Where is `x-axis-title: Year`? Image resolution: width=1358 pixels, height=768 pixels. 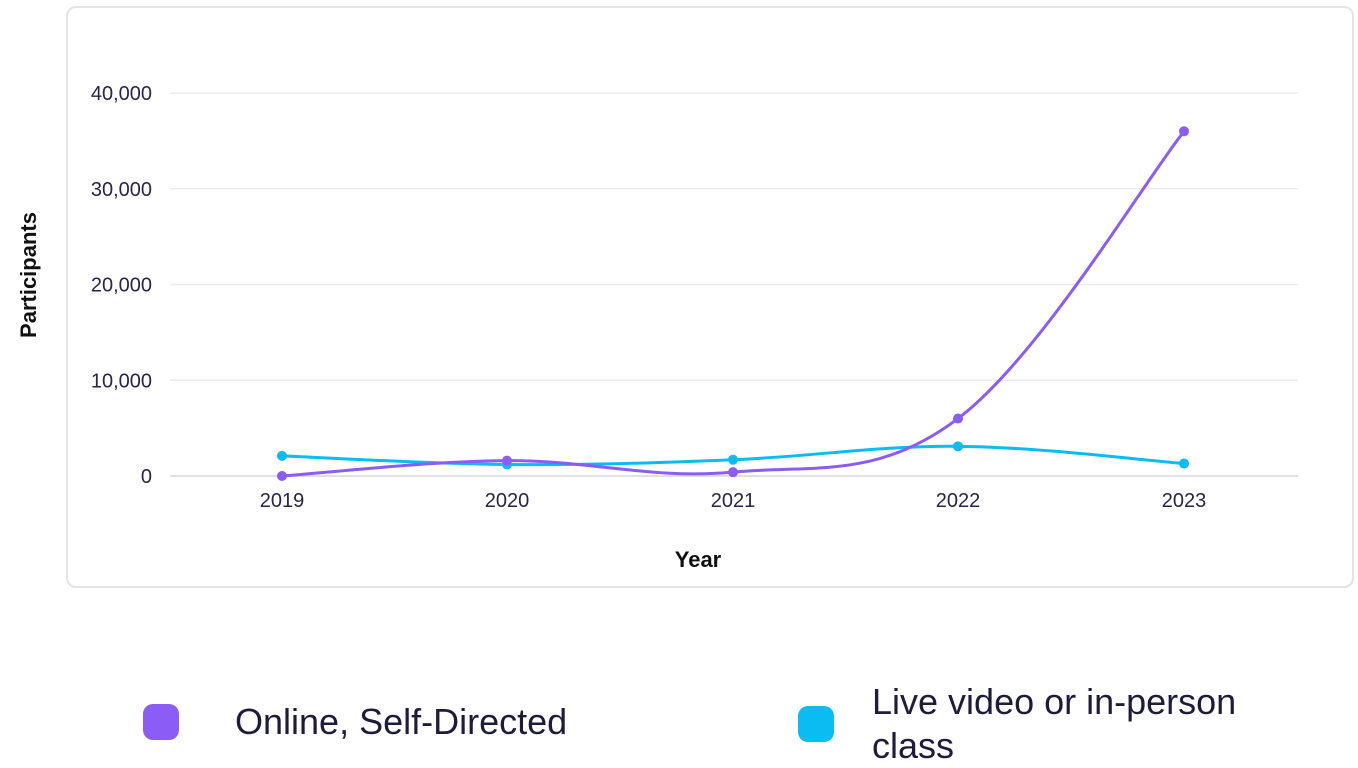
x-axis-title: Year is located at coordinates (698, 559).